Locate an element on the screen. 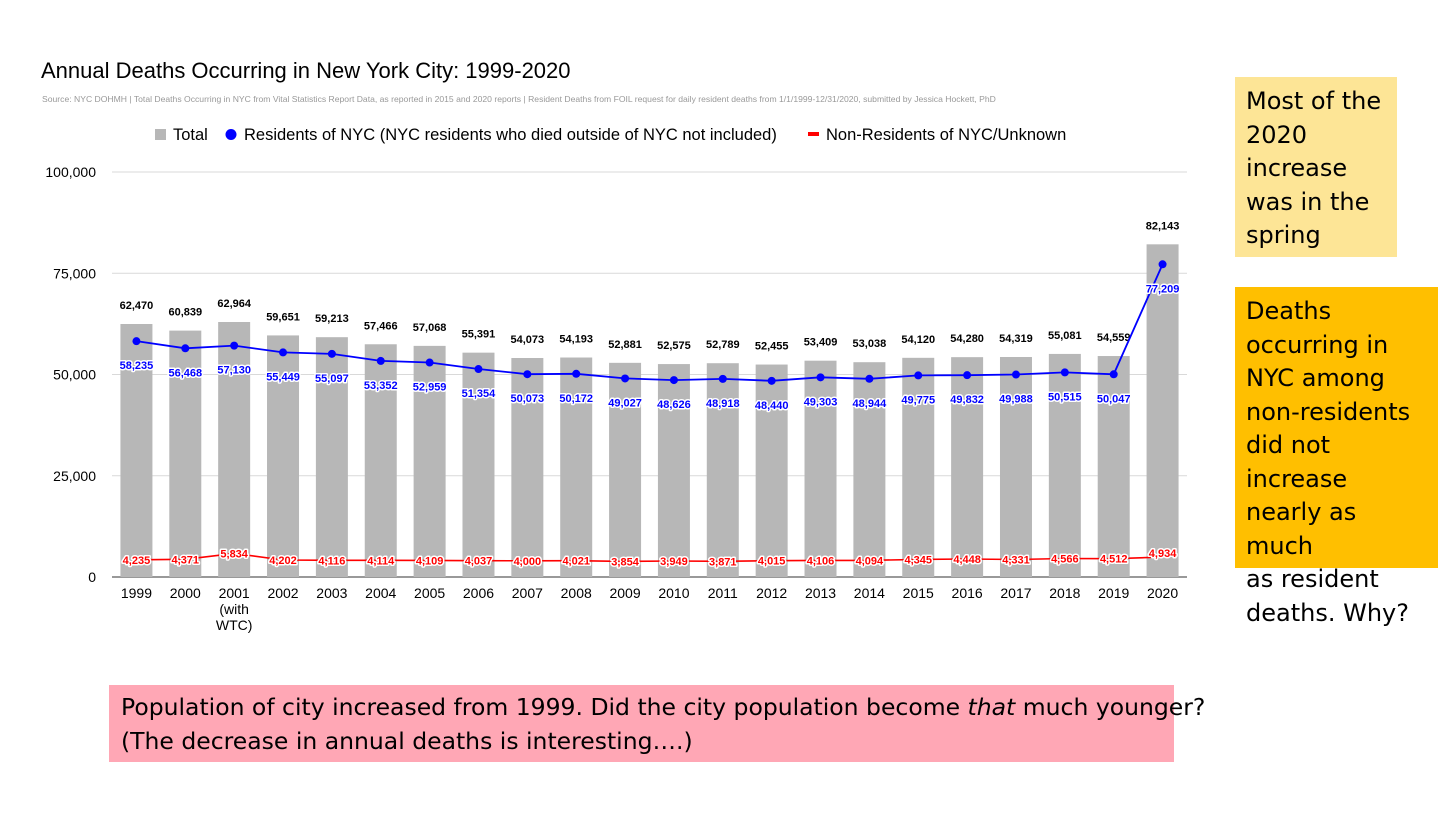  x-tick-label: 2020 is located at coordinates (1162, 593).